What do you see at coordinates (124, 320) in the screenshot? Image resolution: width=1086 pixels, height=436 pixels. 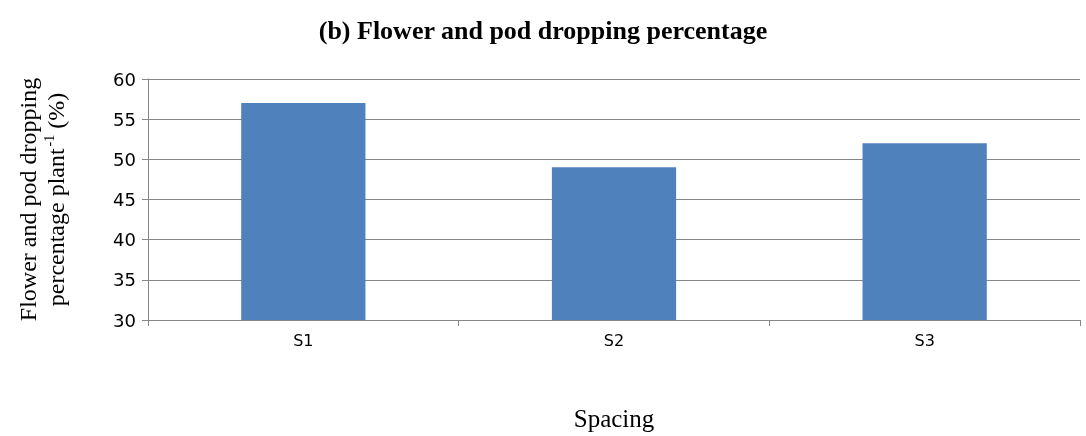 I see `y-tick-label: 30` at bounding box center [124, 320].